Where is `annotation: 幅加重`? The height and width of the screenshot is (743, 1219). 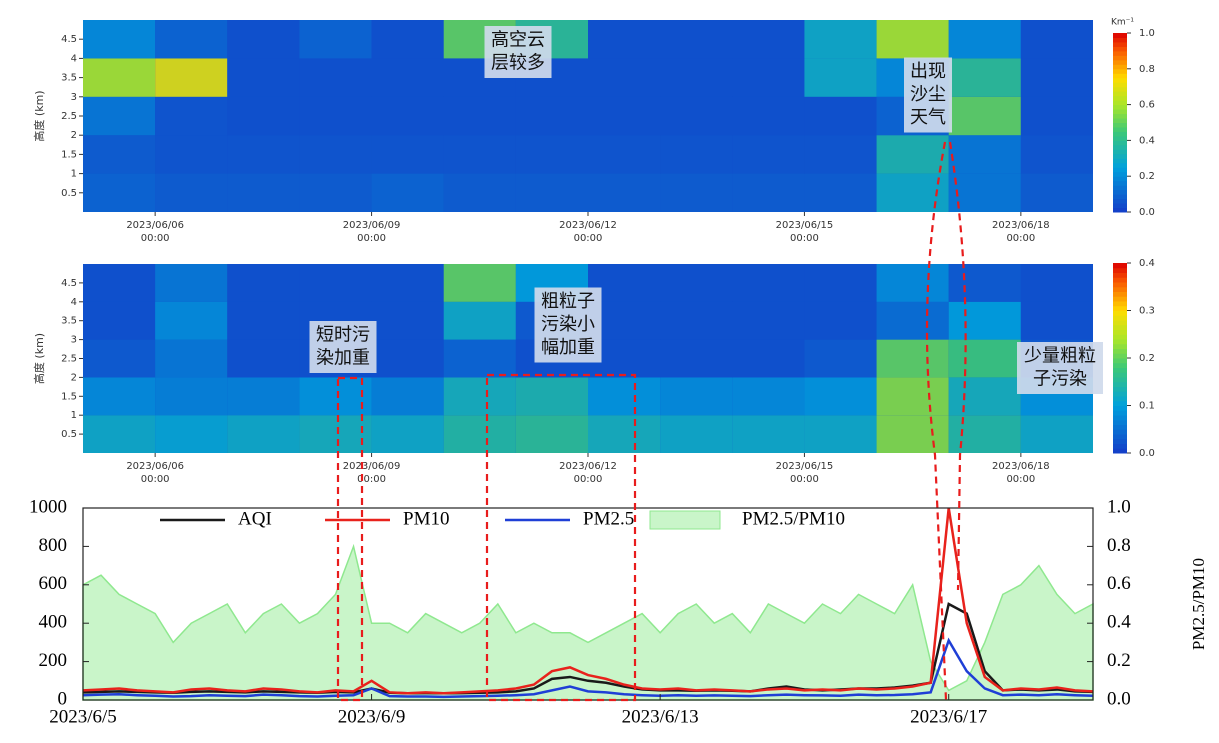 annotation: 幅加重 is located at coordinates (568, 347).